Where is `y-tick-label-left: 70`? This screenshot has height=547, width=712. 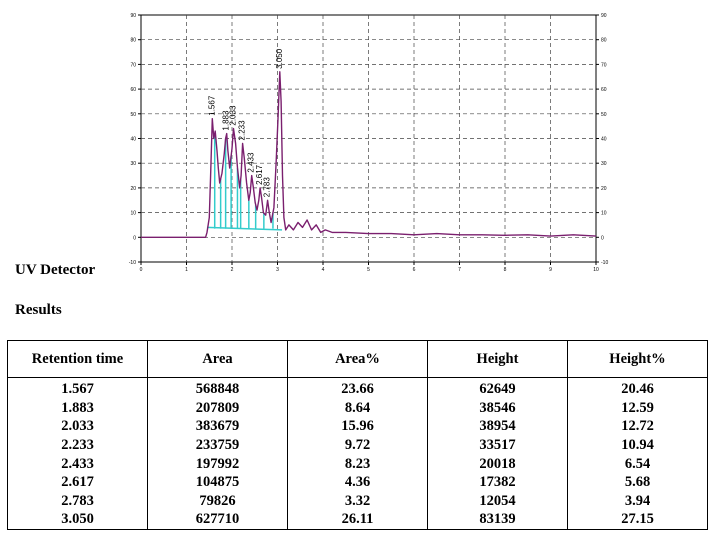 y-tick-label-left: 70 is located at coordinates (133, 65).